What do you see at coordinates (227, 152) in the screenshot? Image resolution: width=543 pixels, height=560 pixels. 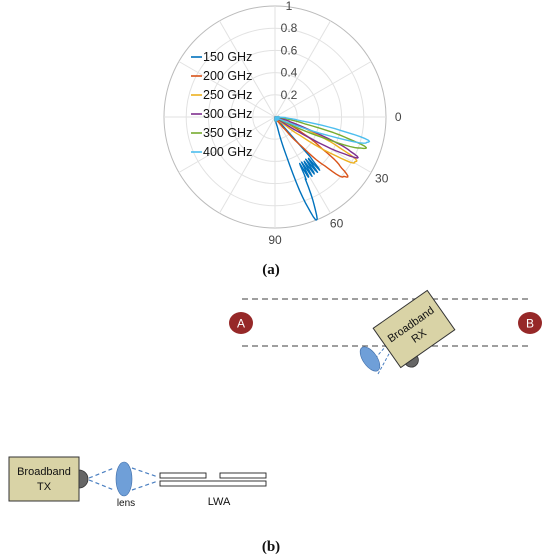 I see `legend-entry: 400 GHz` at bounding box center [227, 152].